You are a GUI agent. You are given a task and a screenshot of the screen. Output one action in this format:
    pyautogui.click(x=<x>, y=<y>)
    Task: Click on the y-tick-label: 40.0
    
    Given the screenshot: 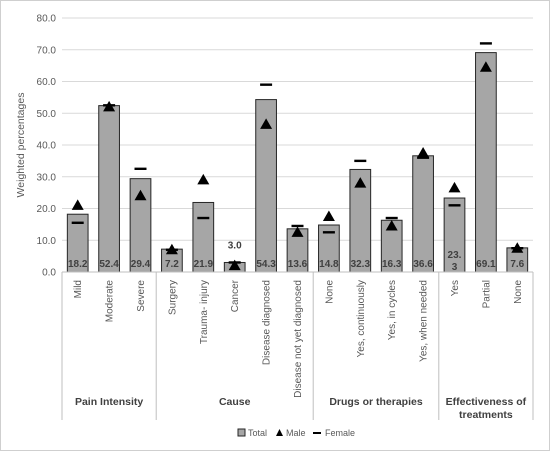 What is the action you would take?
    pyautogui.click(x=47, y=146)
    